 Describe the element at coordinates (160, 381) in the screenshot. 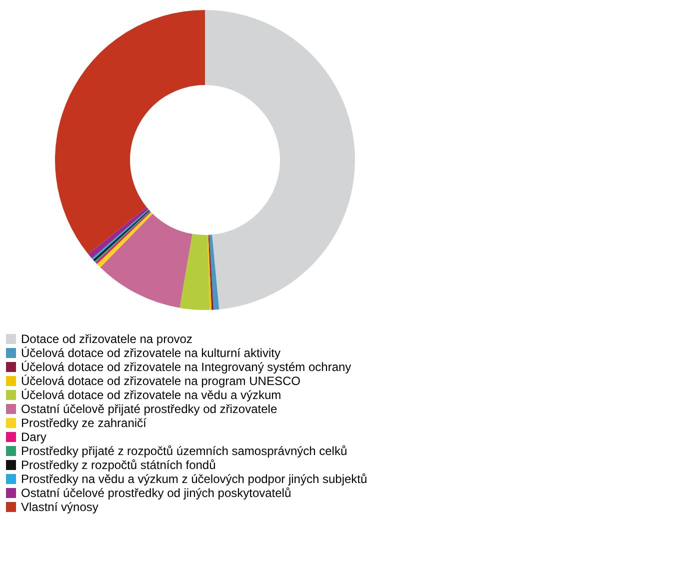

I see `legend-label: Účelová dotace od zřizovatele na program UNESCO` at that location.